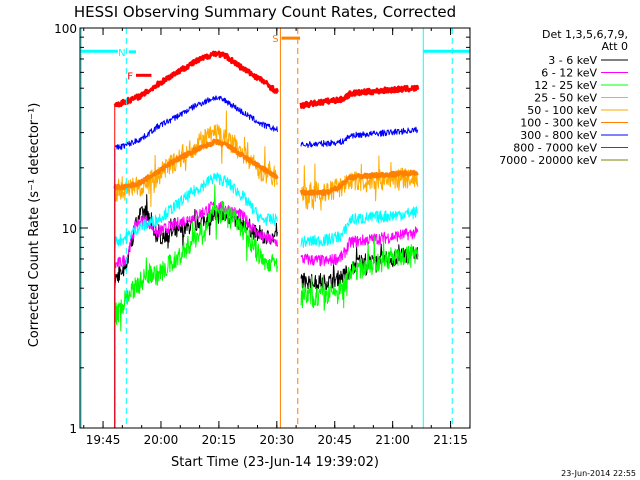  What do you see at coordinates (555, 148) in the screenshot?
I see `legend-entry-label: 800 - 7000 keV` at bounding box center [555, 148].